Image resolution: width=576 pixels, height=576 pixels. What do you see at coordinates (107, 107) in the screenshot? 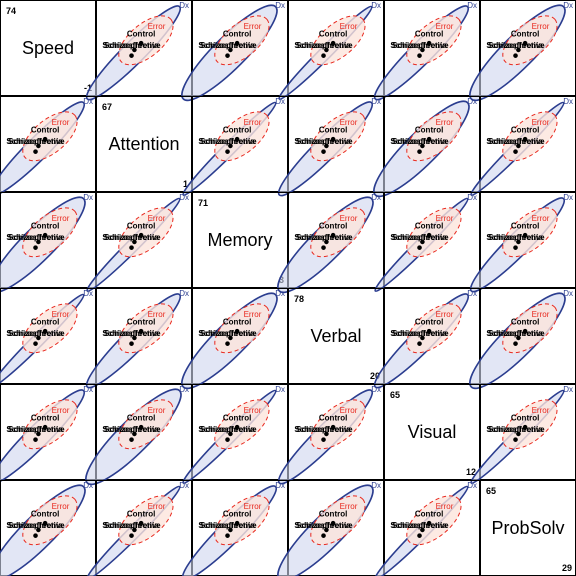
I see `range-max-label: 67` at bounding box center [107, 107].